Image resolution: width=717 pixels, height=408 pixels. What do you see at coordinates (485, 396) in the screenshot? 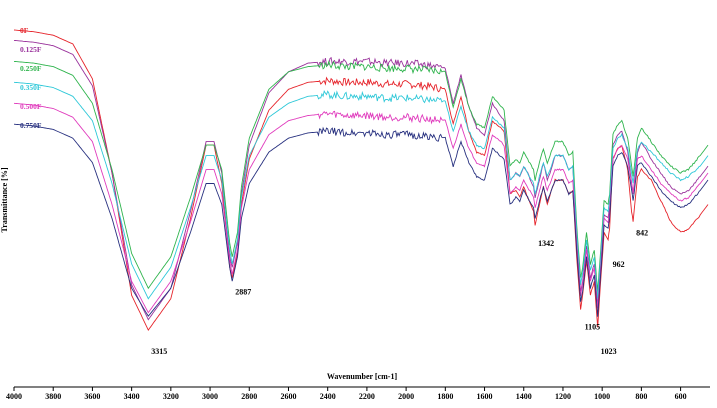
I see `x-tick-label-1600: 1600` at bounding box center [485, 396].